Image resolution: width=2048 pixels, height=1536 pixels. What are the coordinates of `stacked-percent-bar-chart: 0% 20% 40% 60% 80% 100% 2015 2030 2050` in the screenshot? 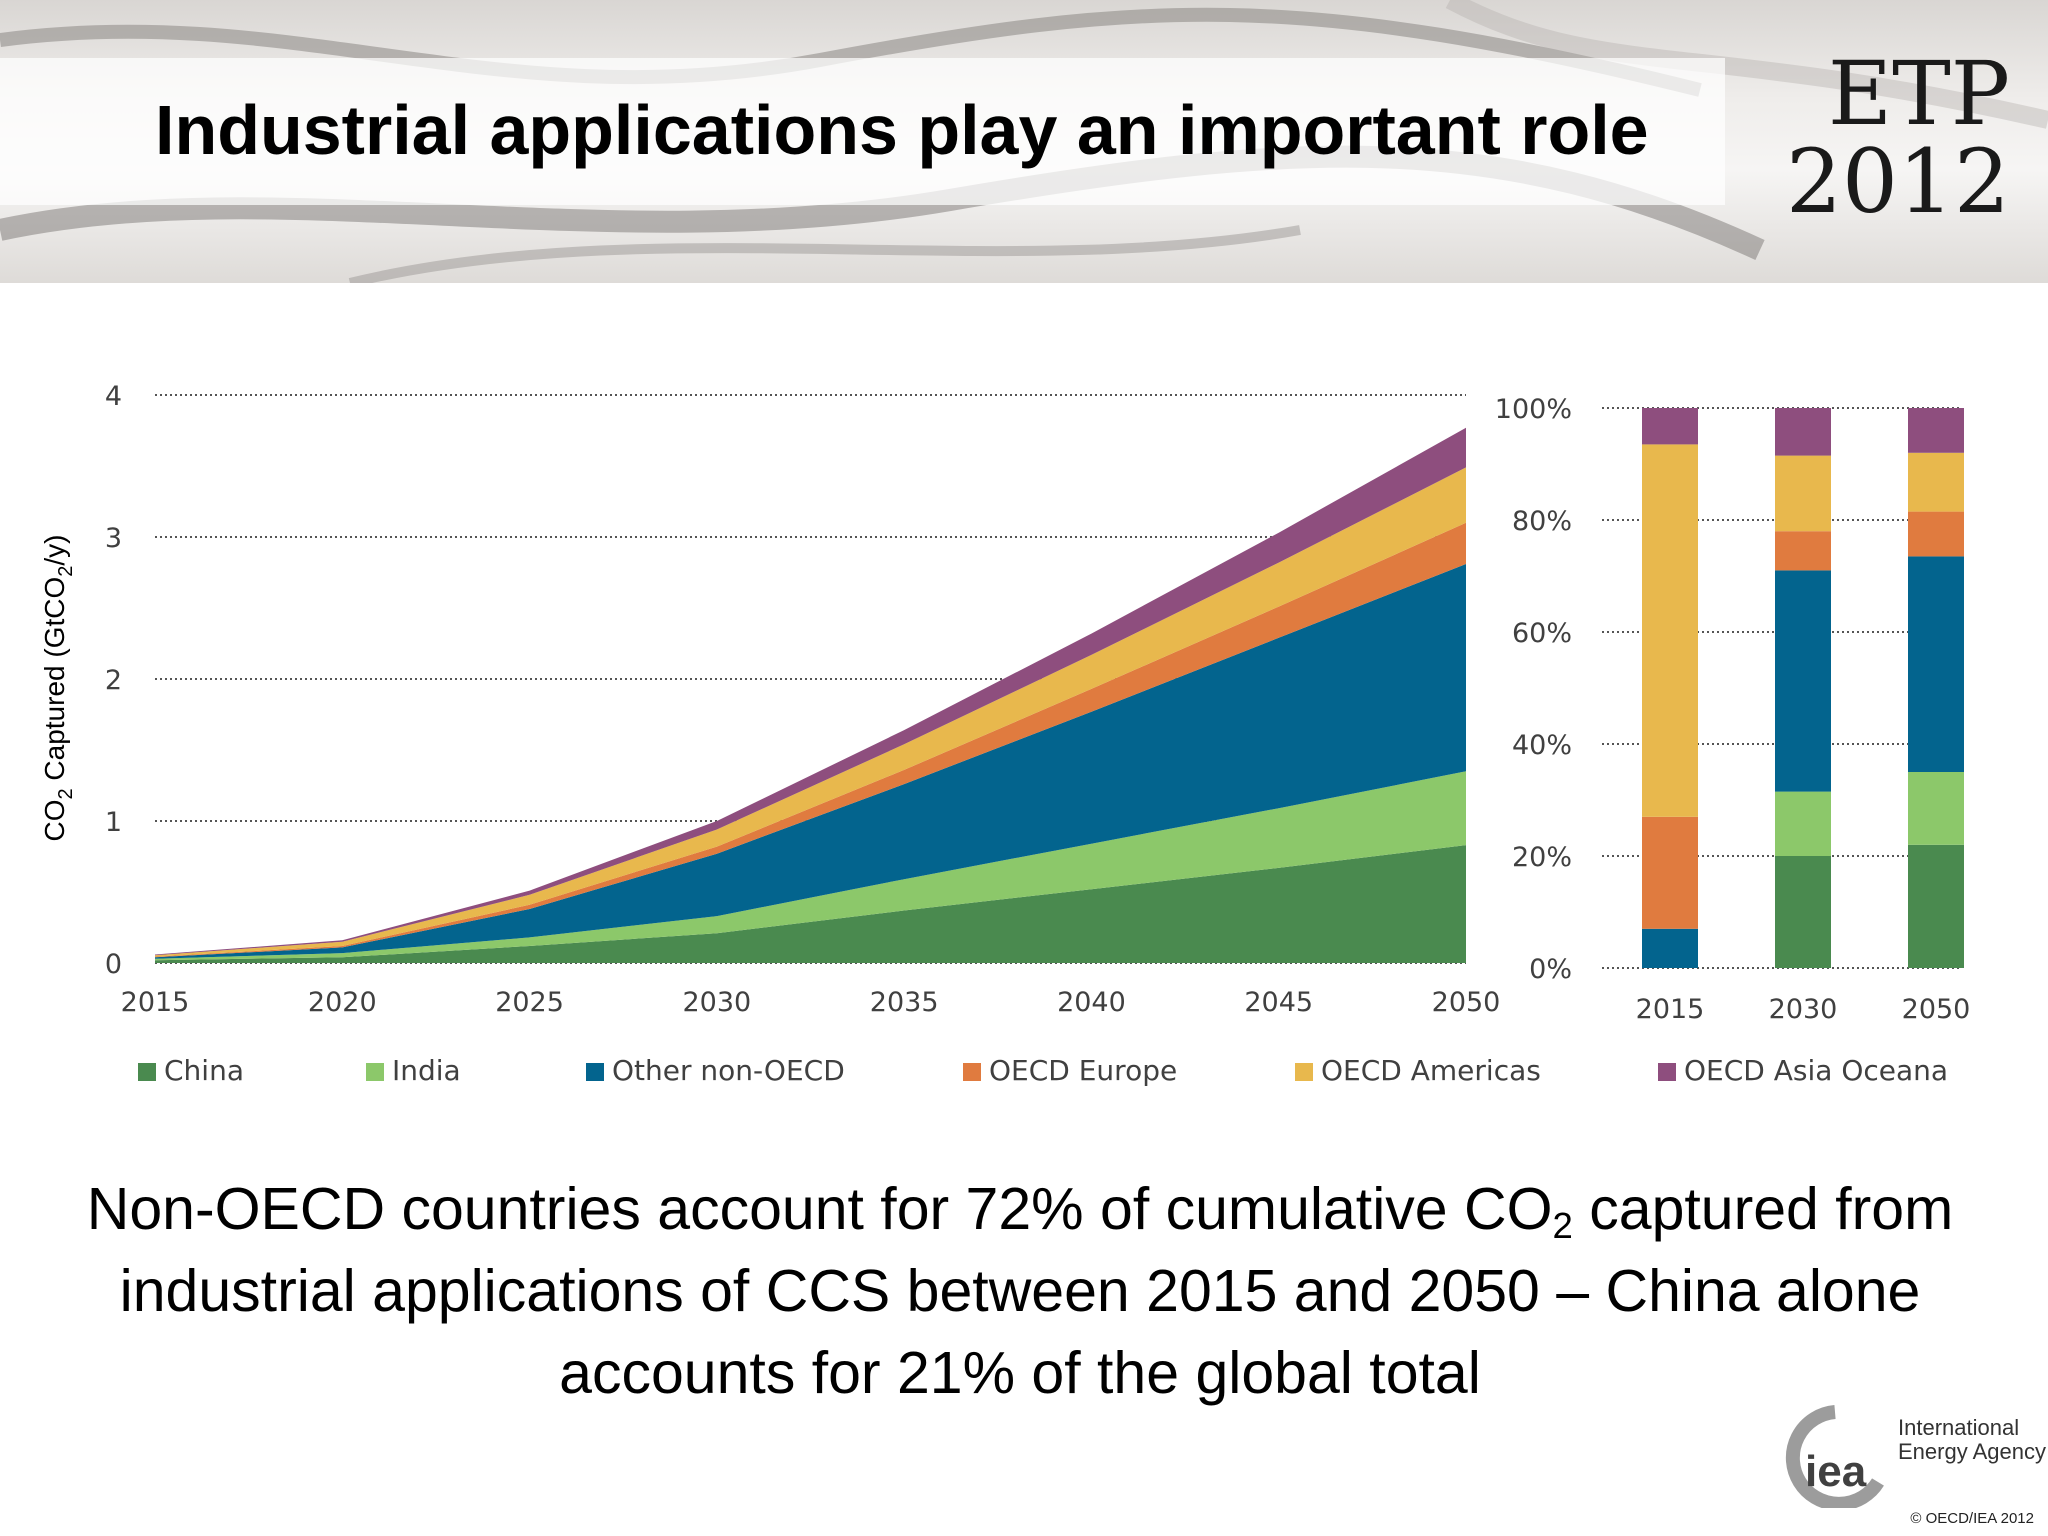 It's located at (1733, 709).